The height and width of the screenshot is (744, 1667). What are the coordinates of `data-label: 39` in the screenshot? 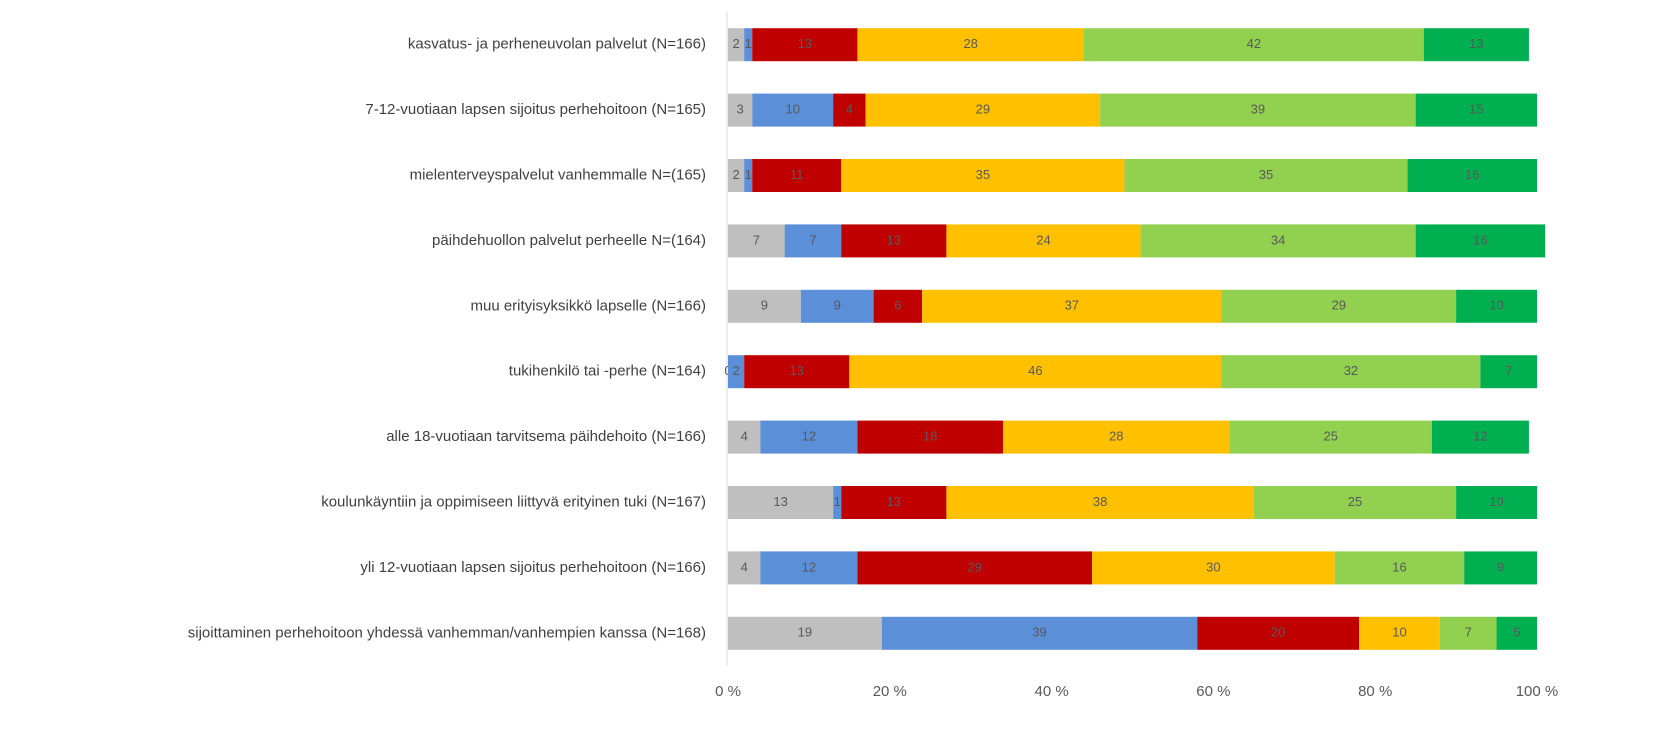 It's located at (1258, 109).